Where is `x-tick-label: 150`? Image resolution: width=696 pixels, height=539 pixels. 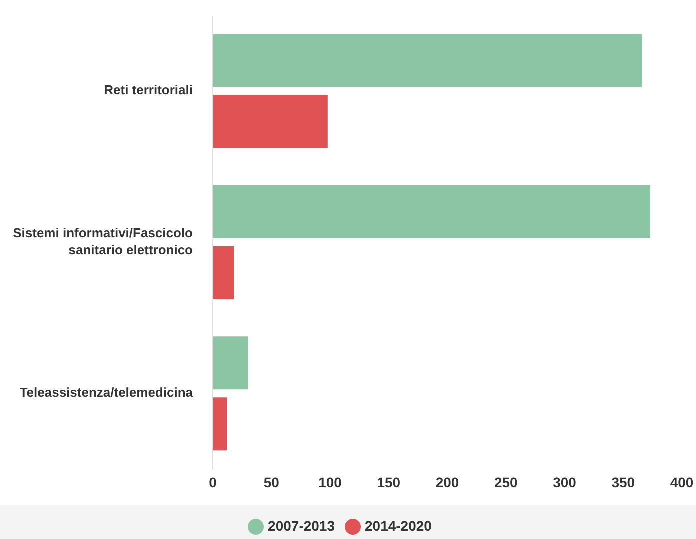
x-tick-label: 150 is located at coordinates (389, 482).